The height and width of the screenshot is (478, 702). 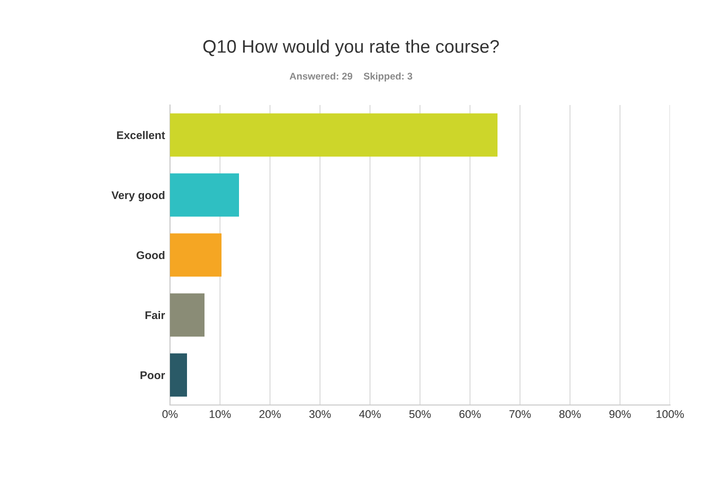 I want to click on chart-subtitle: Answered: 29 Skipped: 3, so click(x=351, y=77).